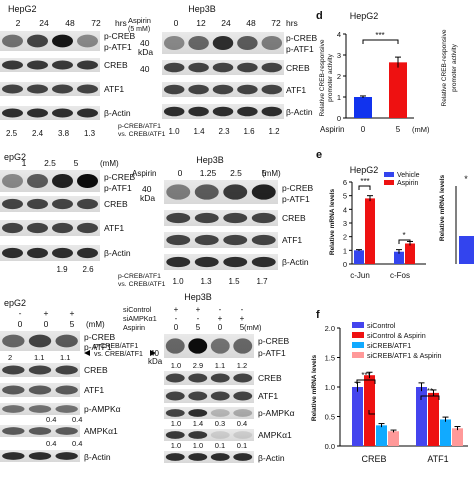 Image resolution: width=474 pixels, height=479 pixels. What do you see at coordinates (40, 370) in the screenshot?
I see `blot-gl-creb` at bounding box center [40, 370].